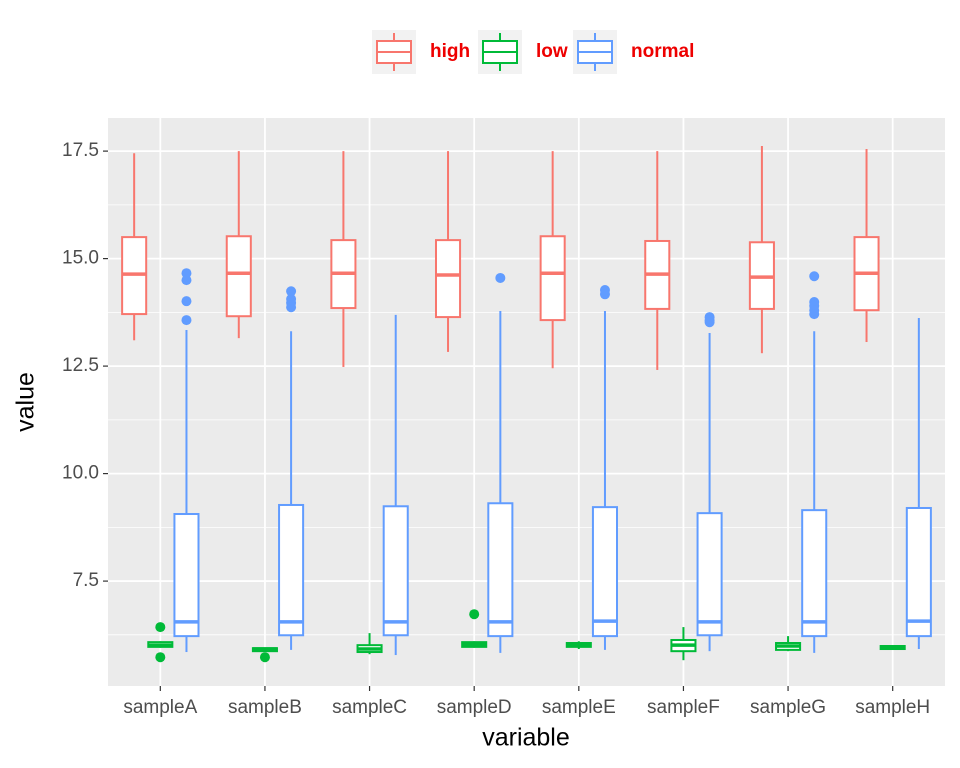  Describe the element at coordinates (80, 473) in the screenshot. I see `y-tick-label: 10.0` at that location.